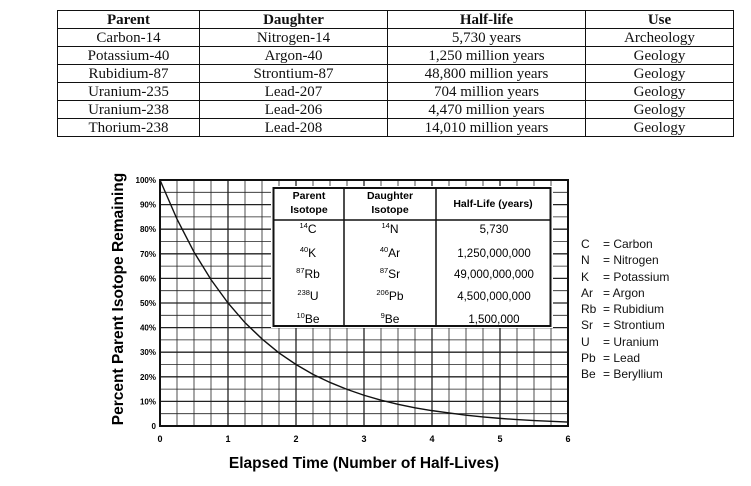  Describe the element at coordinates (128, 127) in the screenshot. I see `cell-parent: Thorium-238` at that location.